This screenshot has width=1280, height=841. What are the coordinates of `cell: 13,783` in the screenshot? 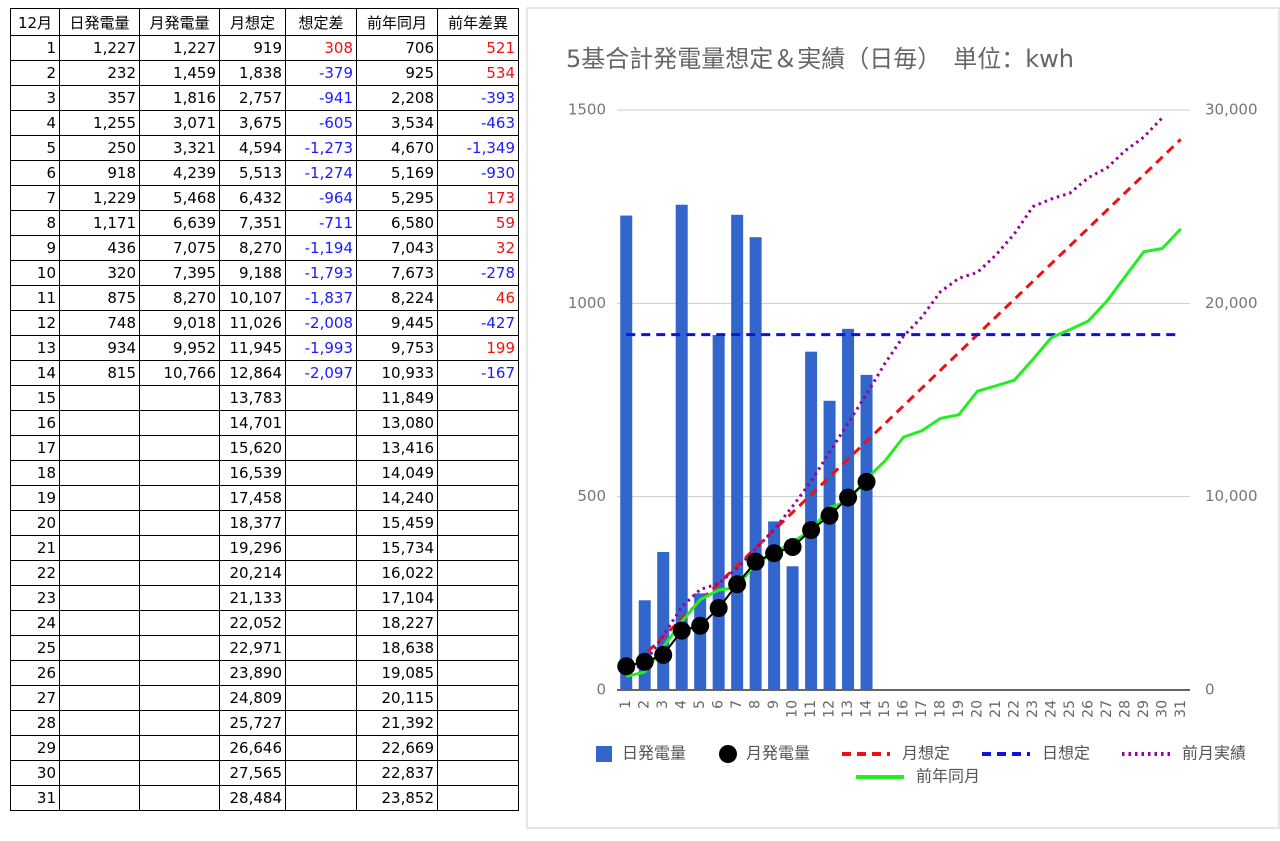 It's located at (252, 398).